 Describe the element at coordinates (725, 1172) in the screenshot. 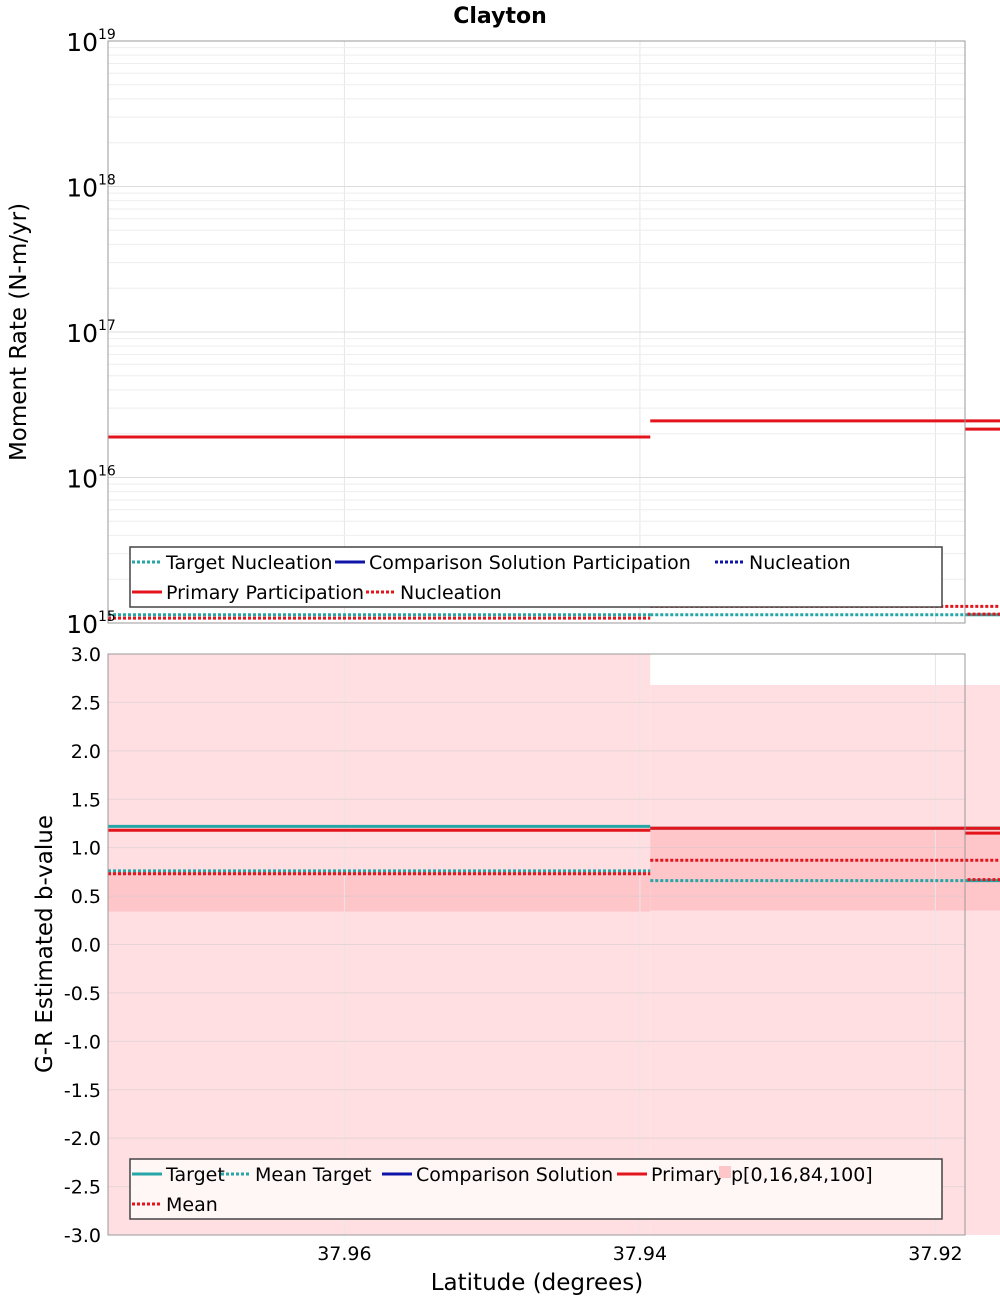

I see `legend-swatch` at that location.